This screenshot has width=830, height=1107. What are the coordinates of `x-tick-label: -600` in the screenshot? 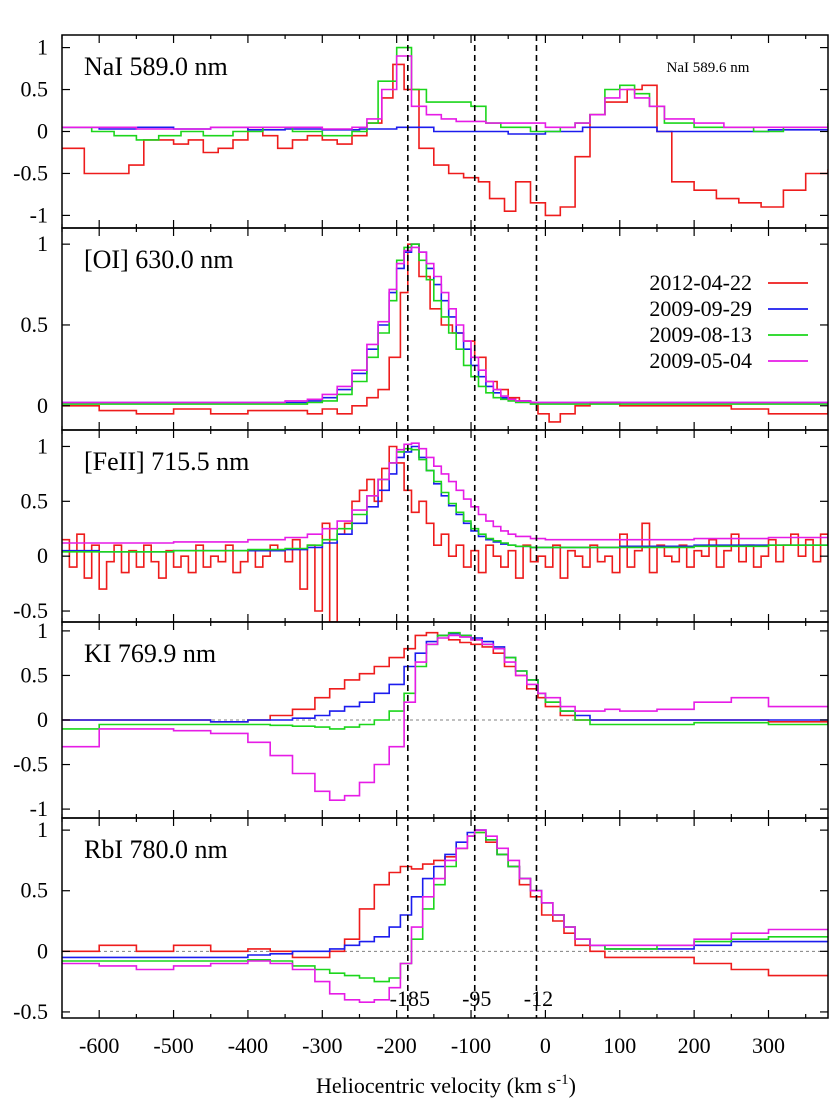 It's located at (99, 1045).